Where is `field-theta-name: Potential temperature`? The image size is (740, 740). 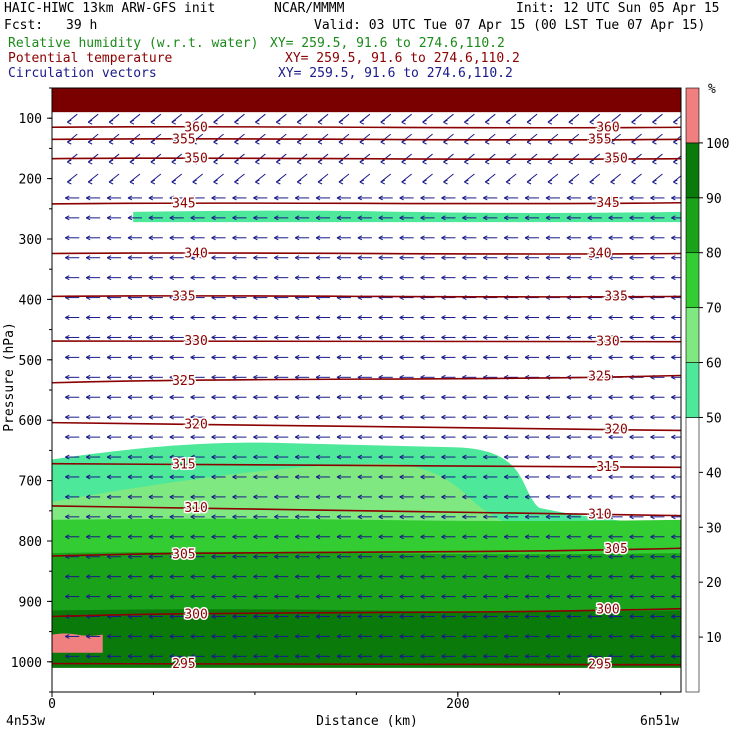
field-theta-name: Potential temperature is located at coordinates (90, 58).